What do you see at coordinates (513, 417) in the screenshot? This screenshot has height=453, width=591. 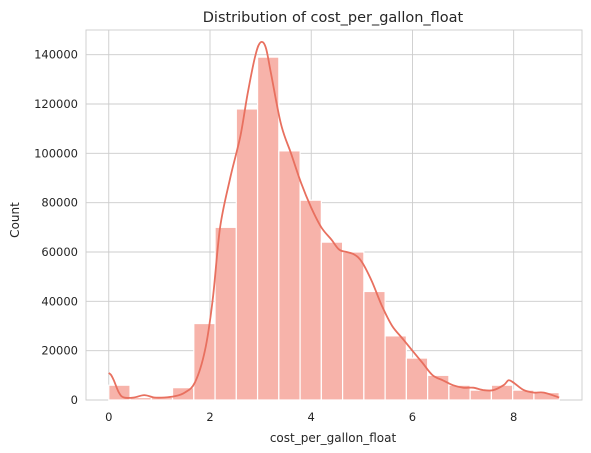 I see `x-tick-label: 8` at bounding box center [513, 417].